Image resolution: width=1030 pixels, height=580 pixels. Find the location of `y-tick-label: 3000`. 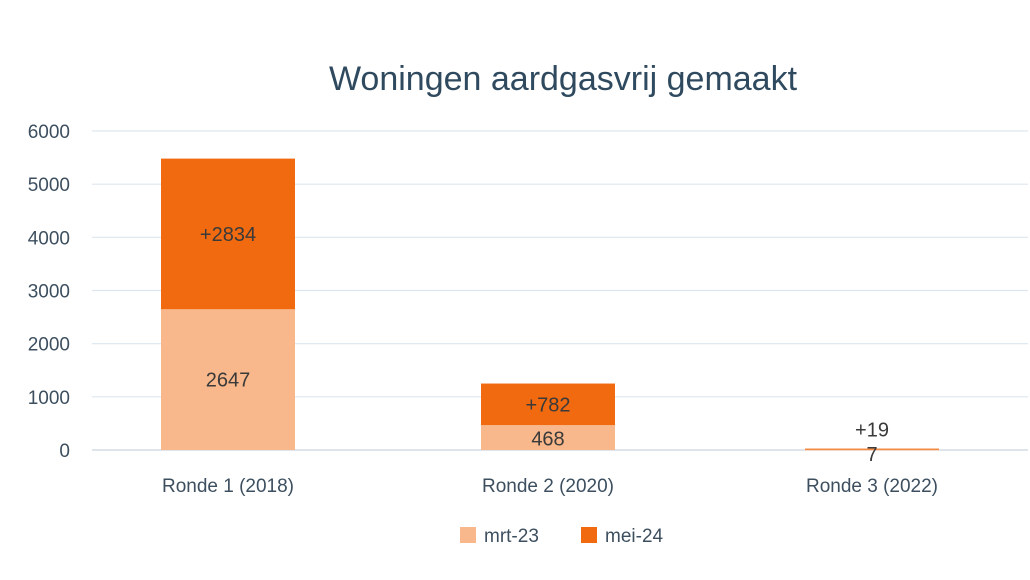

y-tick-label: 3000 is located at coordinates (49, 292).